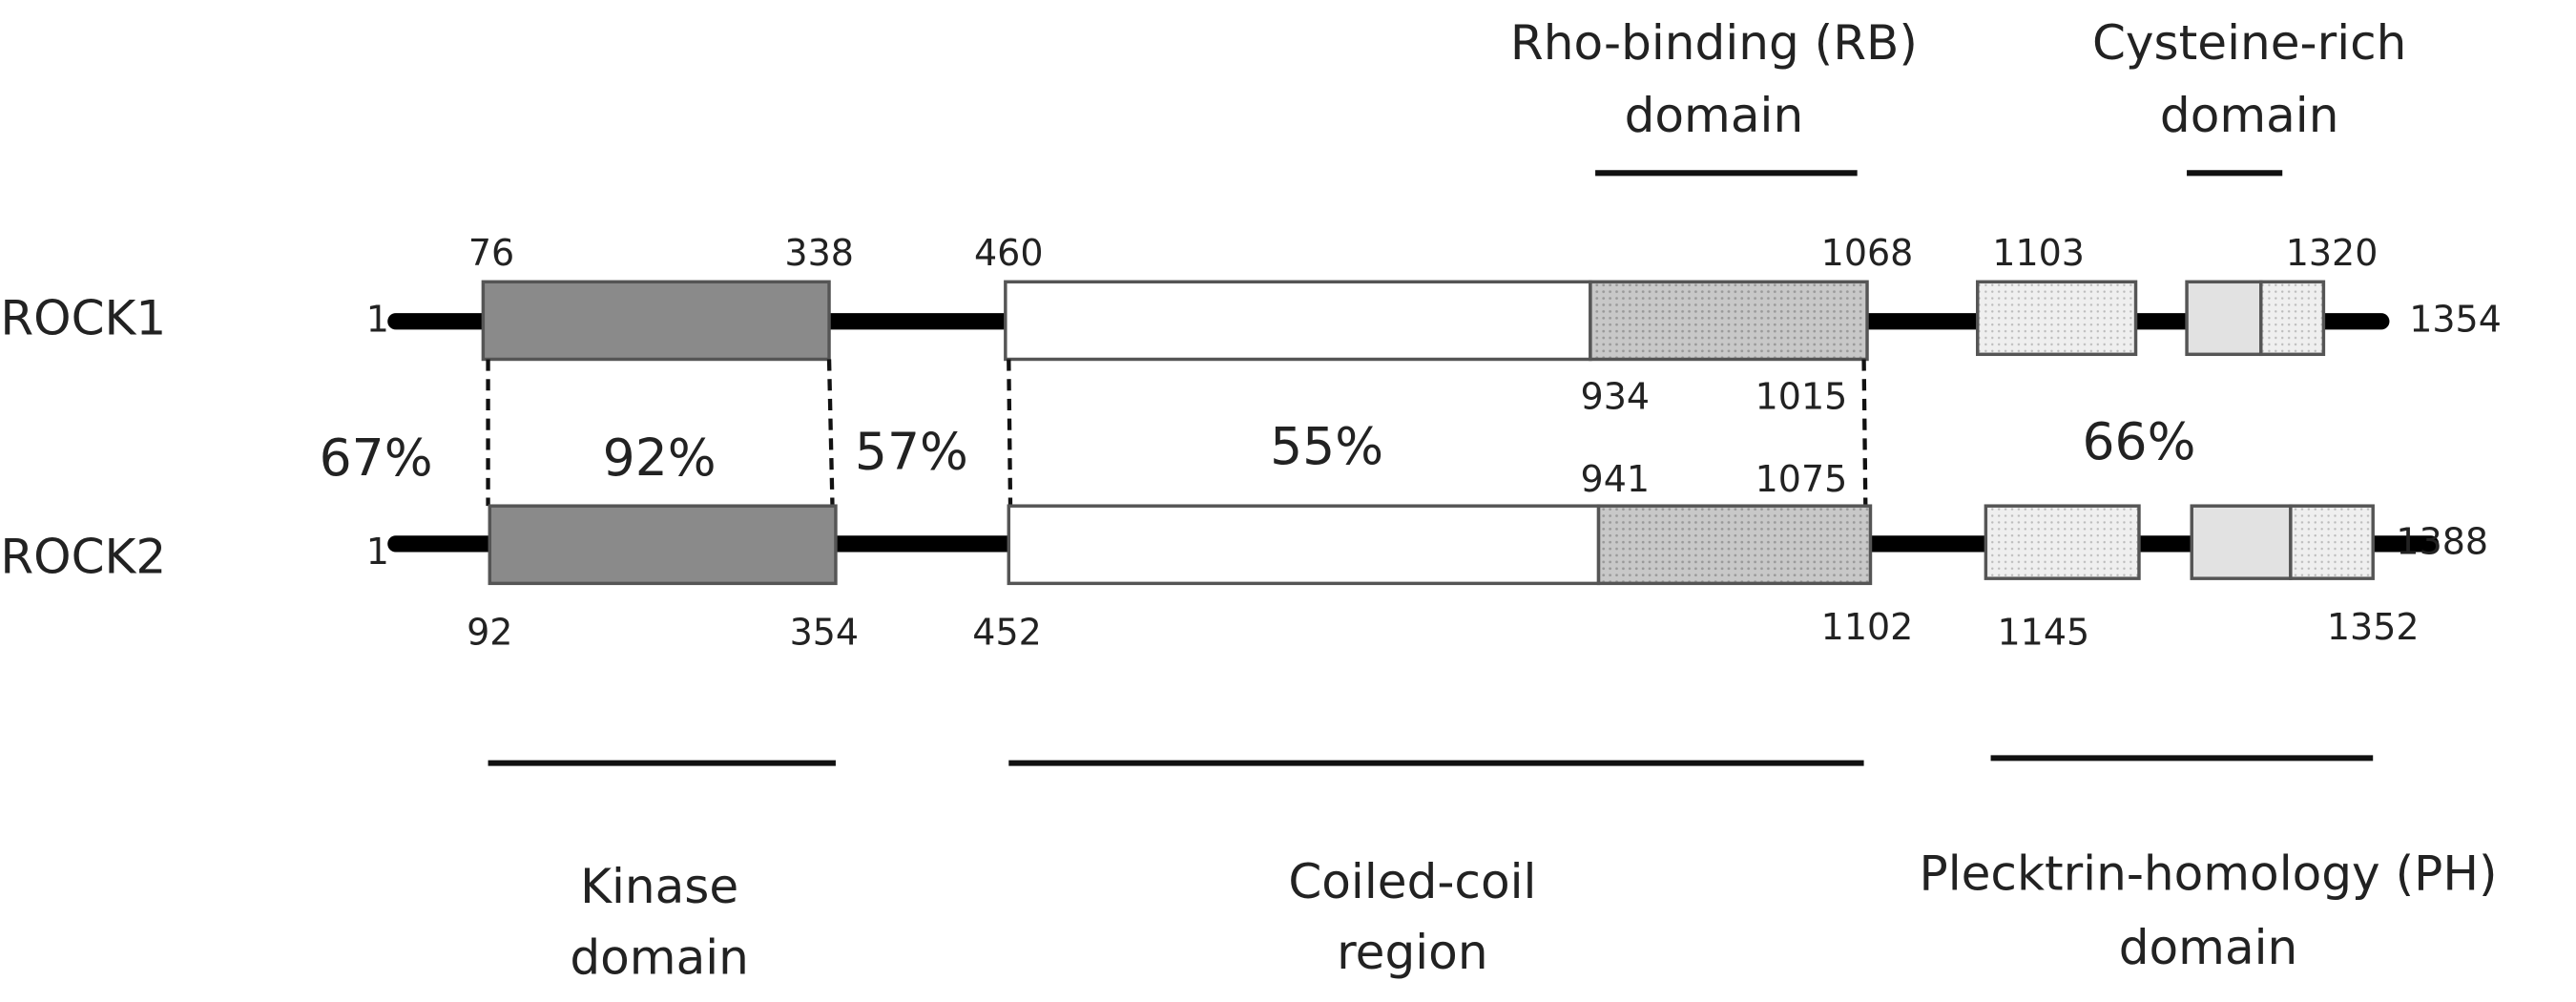 This screenshot has width=2576, height=1002. What do you see at coordinates (83, 317) in the screenshot?
I see `protein-name: ROCK1` at bounding box center [83, 317].